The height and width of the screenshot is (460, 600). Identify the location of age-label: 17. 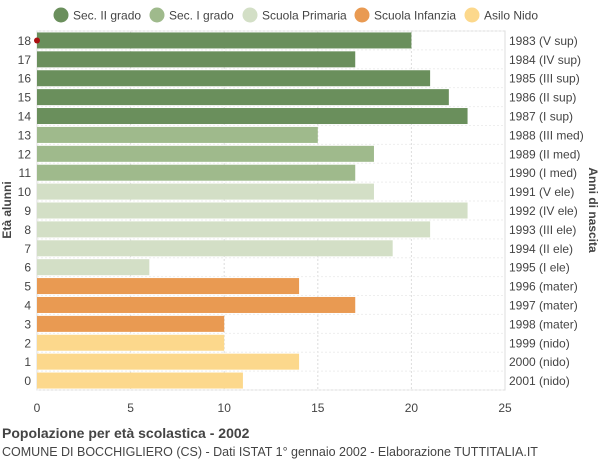
(25, 60).